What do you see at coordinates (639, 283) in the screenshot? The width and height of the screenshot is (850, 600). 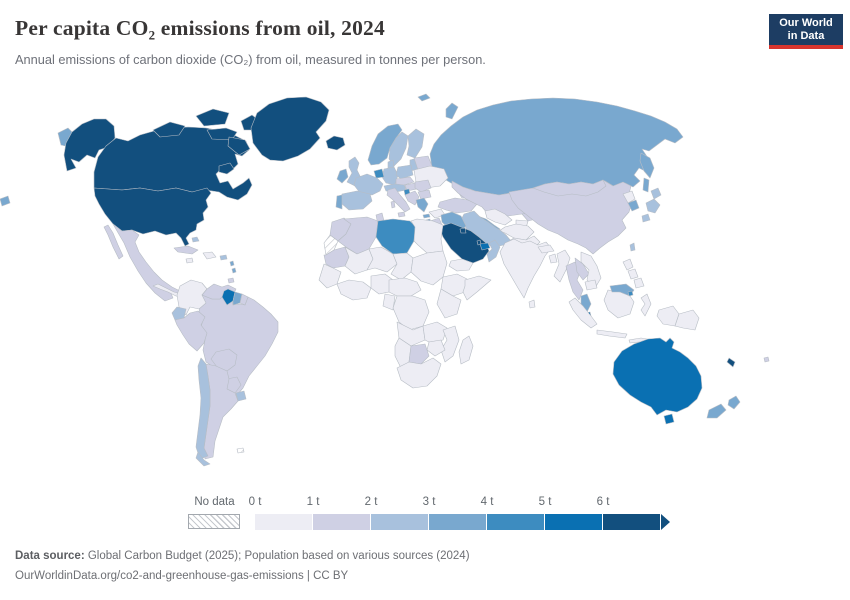 I see `country-philippines3` at bounding box center [639, 283].